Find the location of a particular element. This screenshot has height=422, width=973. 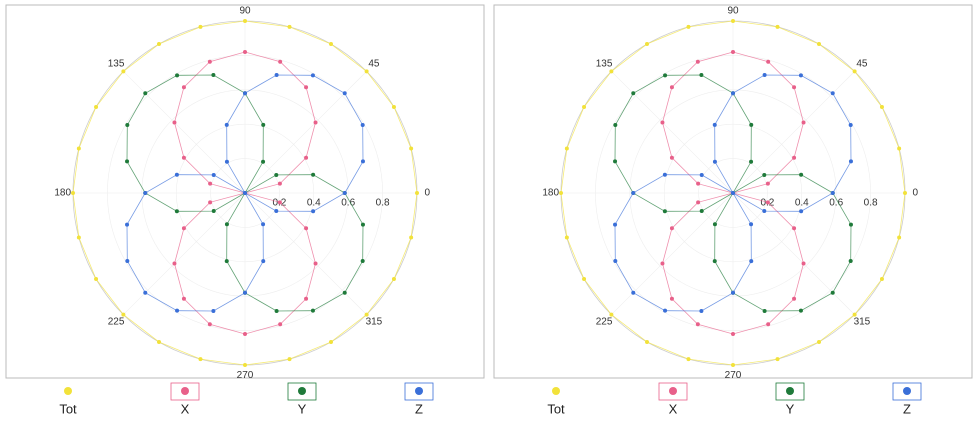

legend-box is located at coordinates (302, 391).